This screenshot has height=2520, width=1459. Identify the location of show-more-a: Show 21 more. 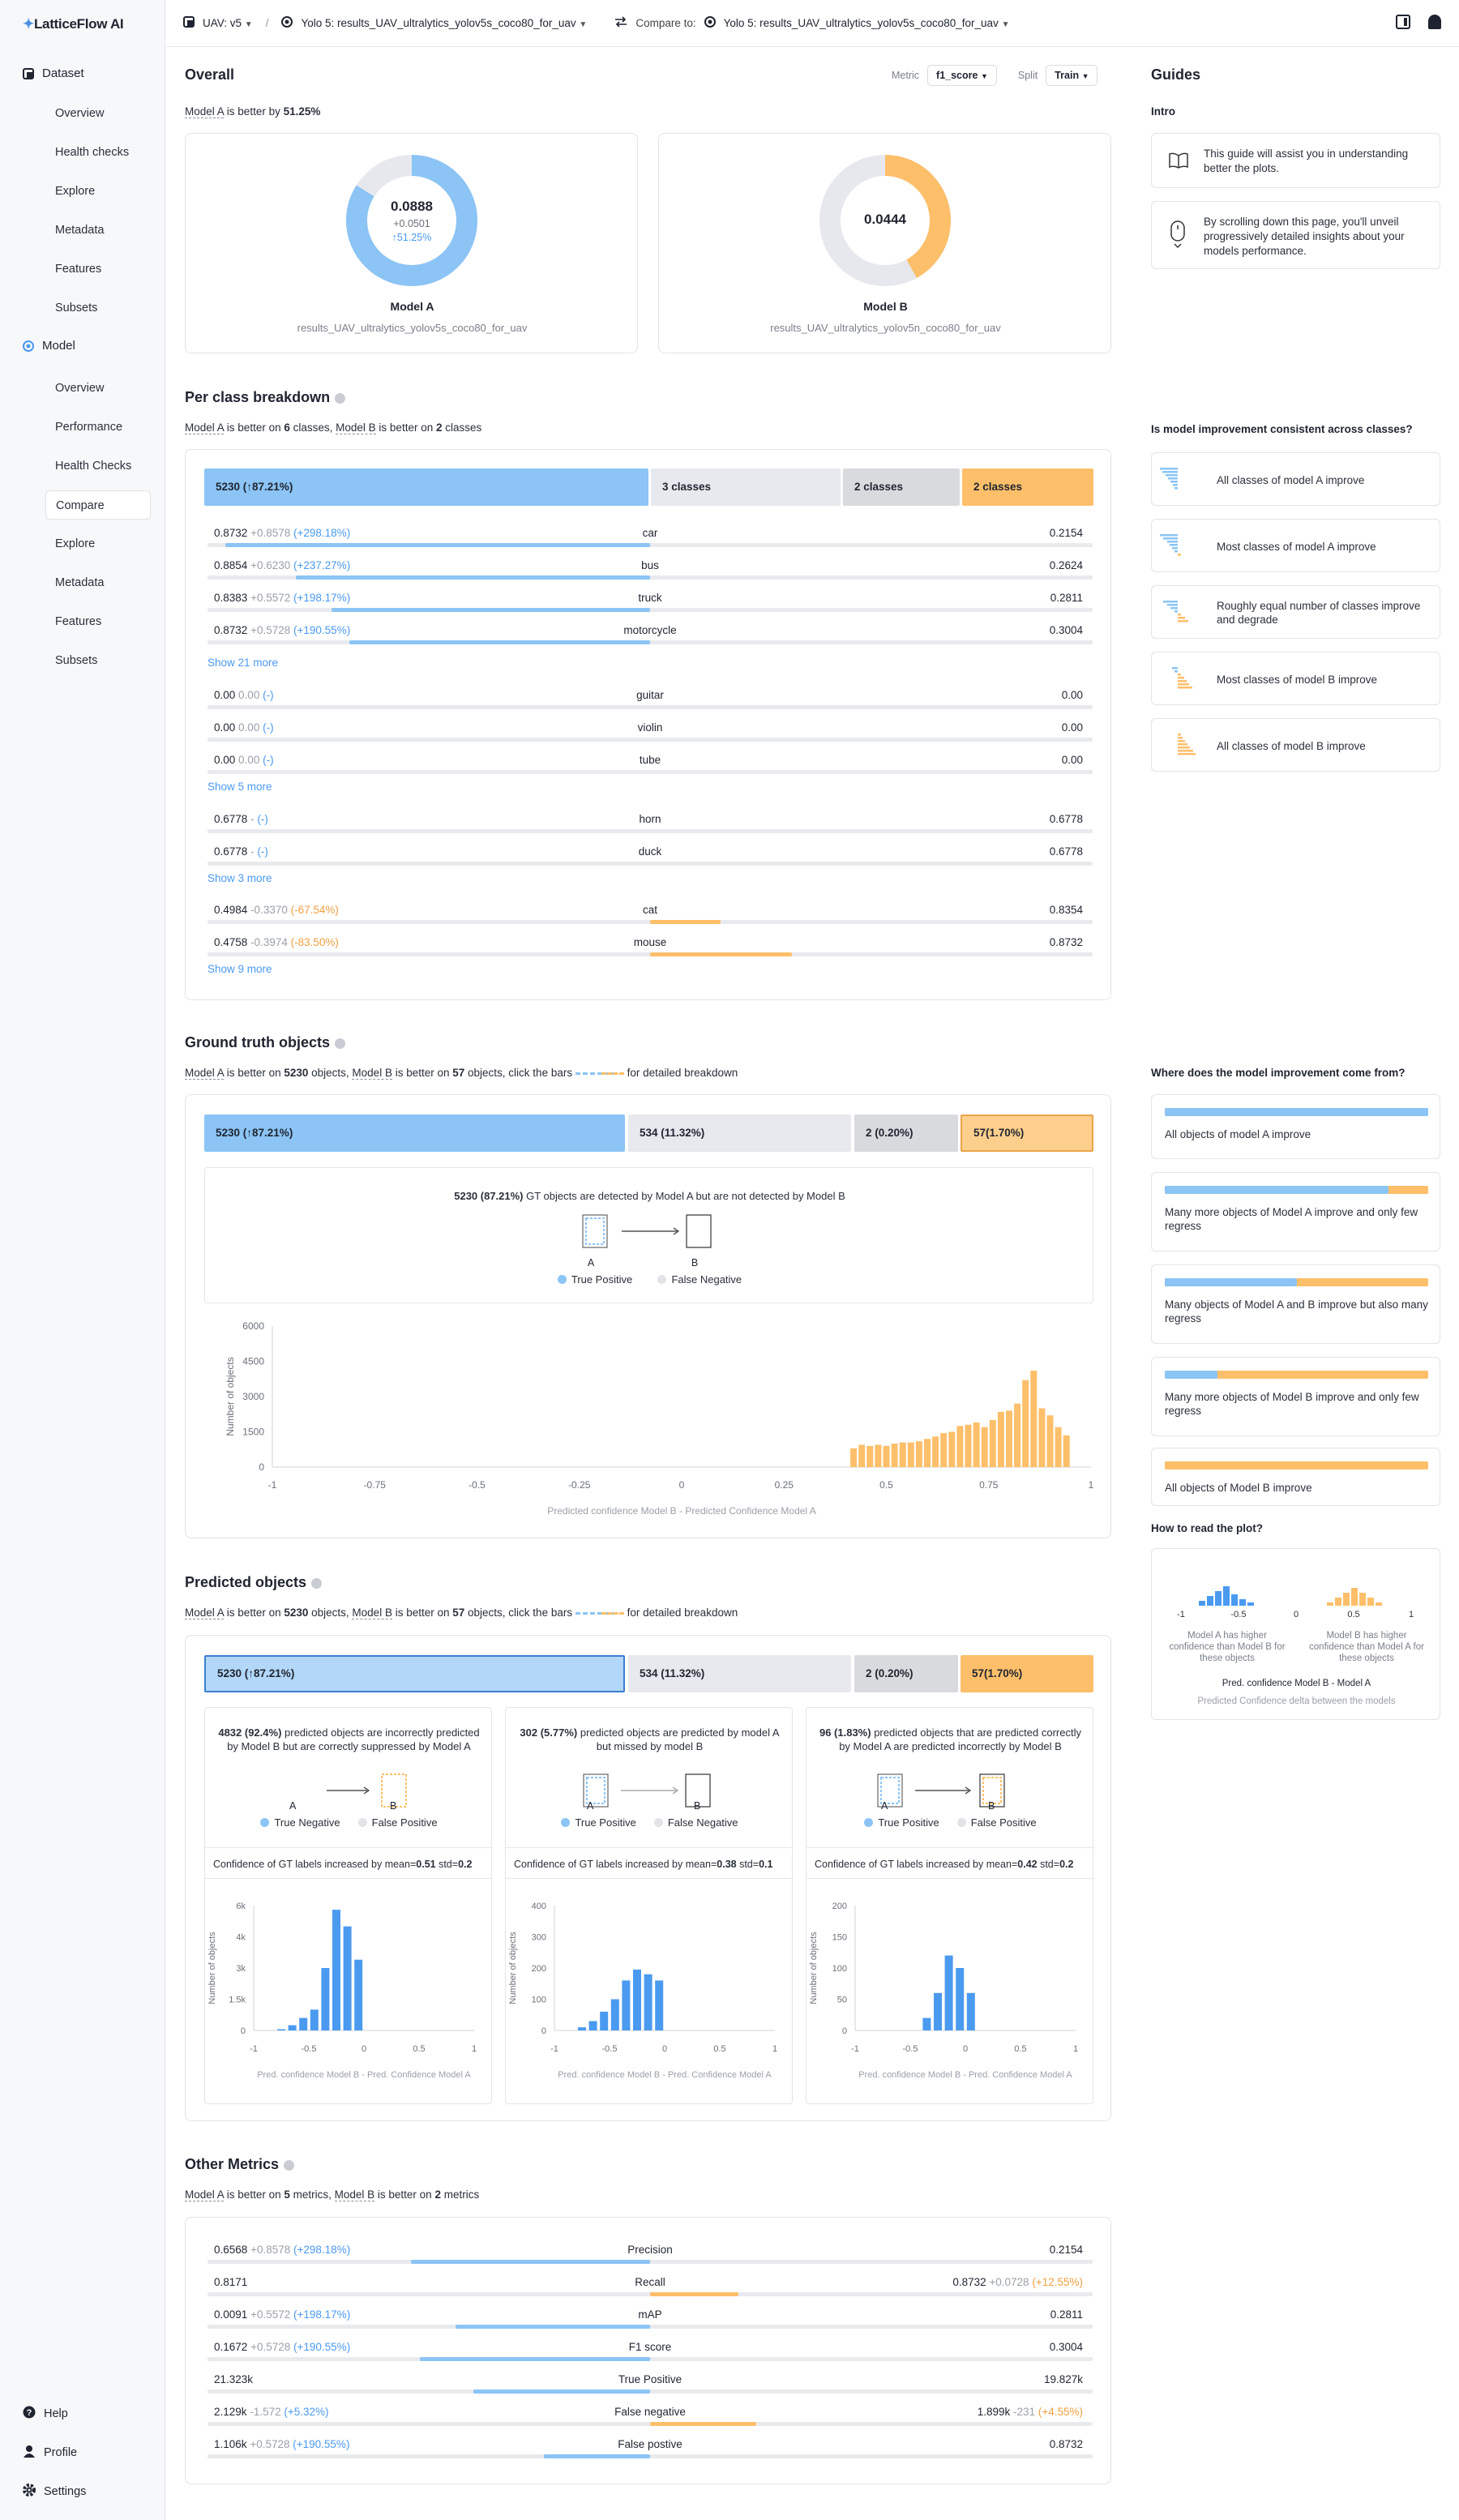
(244, 663).